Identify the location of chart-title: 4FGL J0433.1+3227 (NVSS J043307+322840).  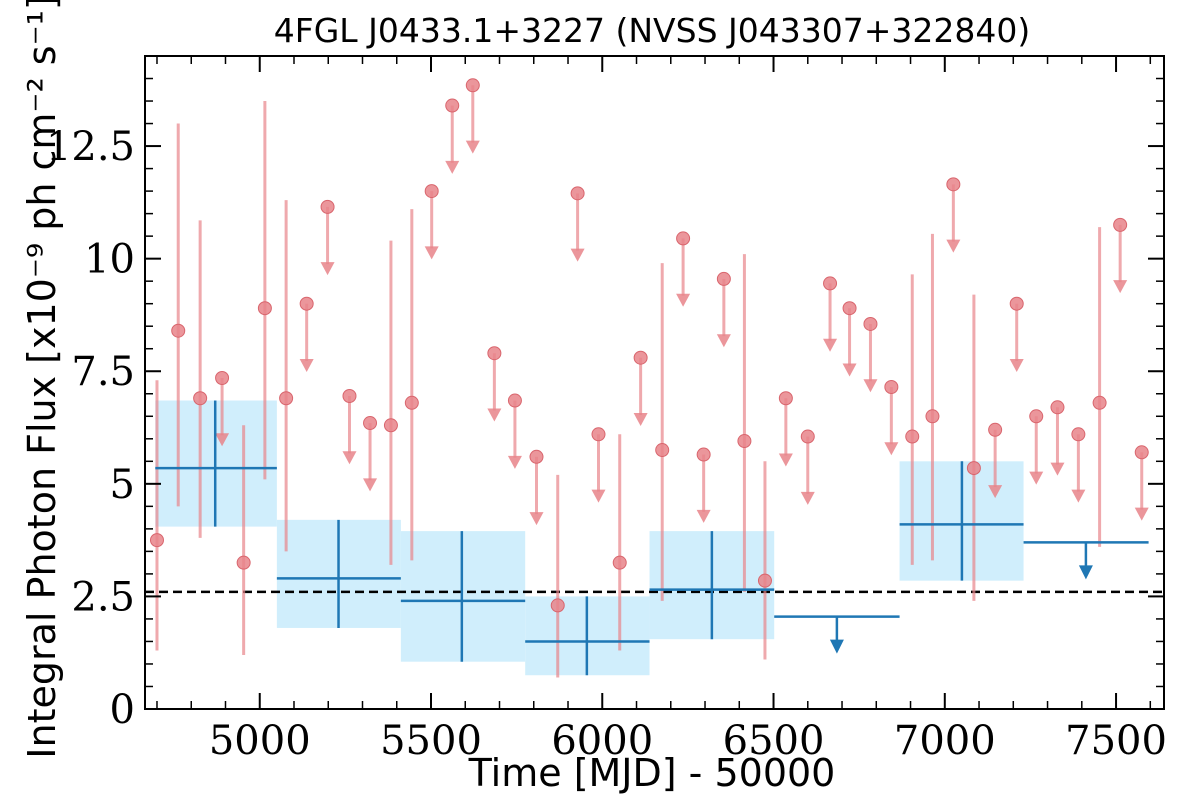
(652, 30).